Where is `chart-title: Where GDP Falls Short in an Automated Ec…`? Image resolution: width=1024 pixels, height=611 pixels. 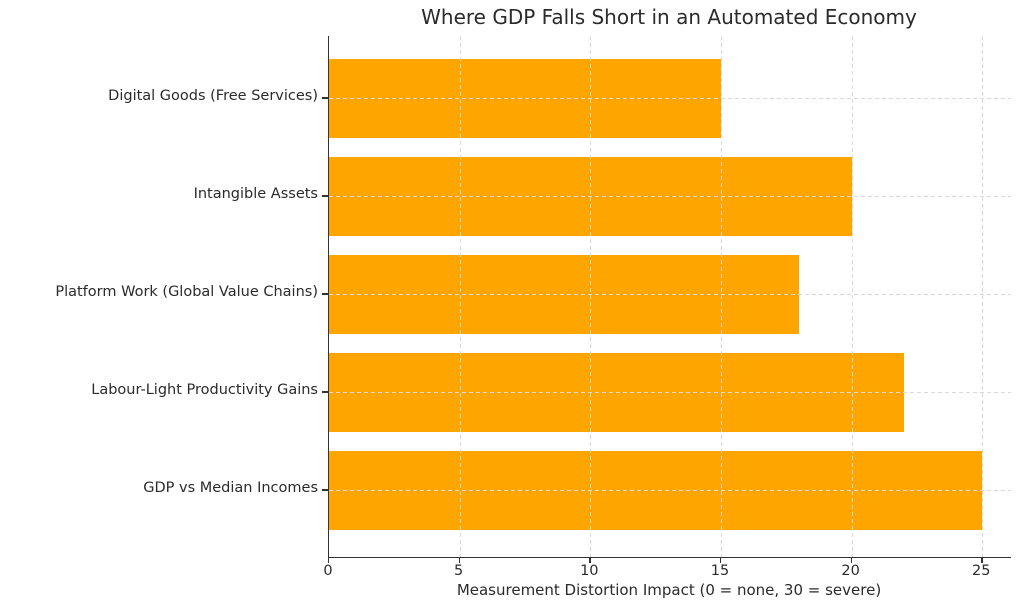
chart-title: Where GDP Falls Short in an Automated Ec… is located at coordinates (669, 17).